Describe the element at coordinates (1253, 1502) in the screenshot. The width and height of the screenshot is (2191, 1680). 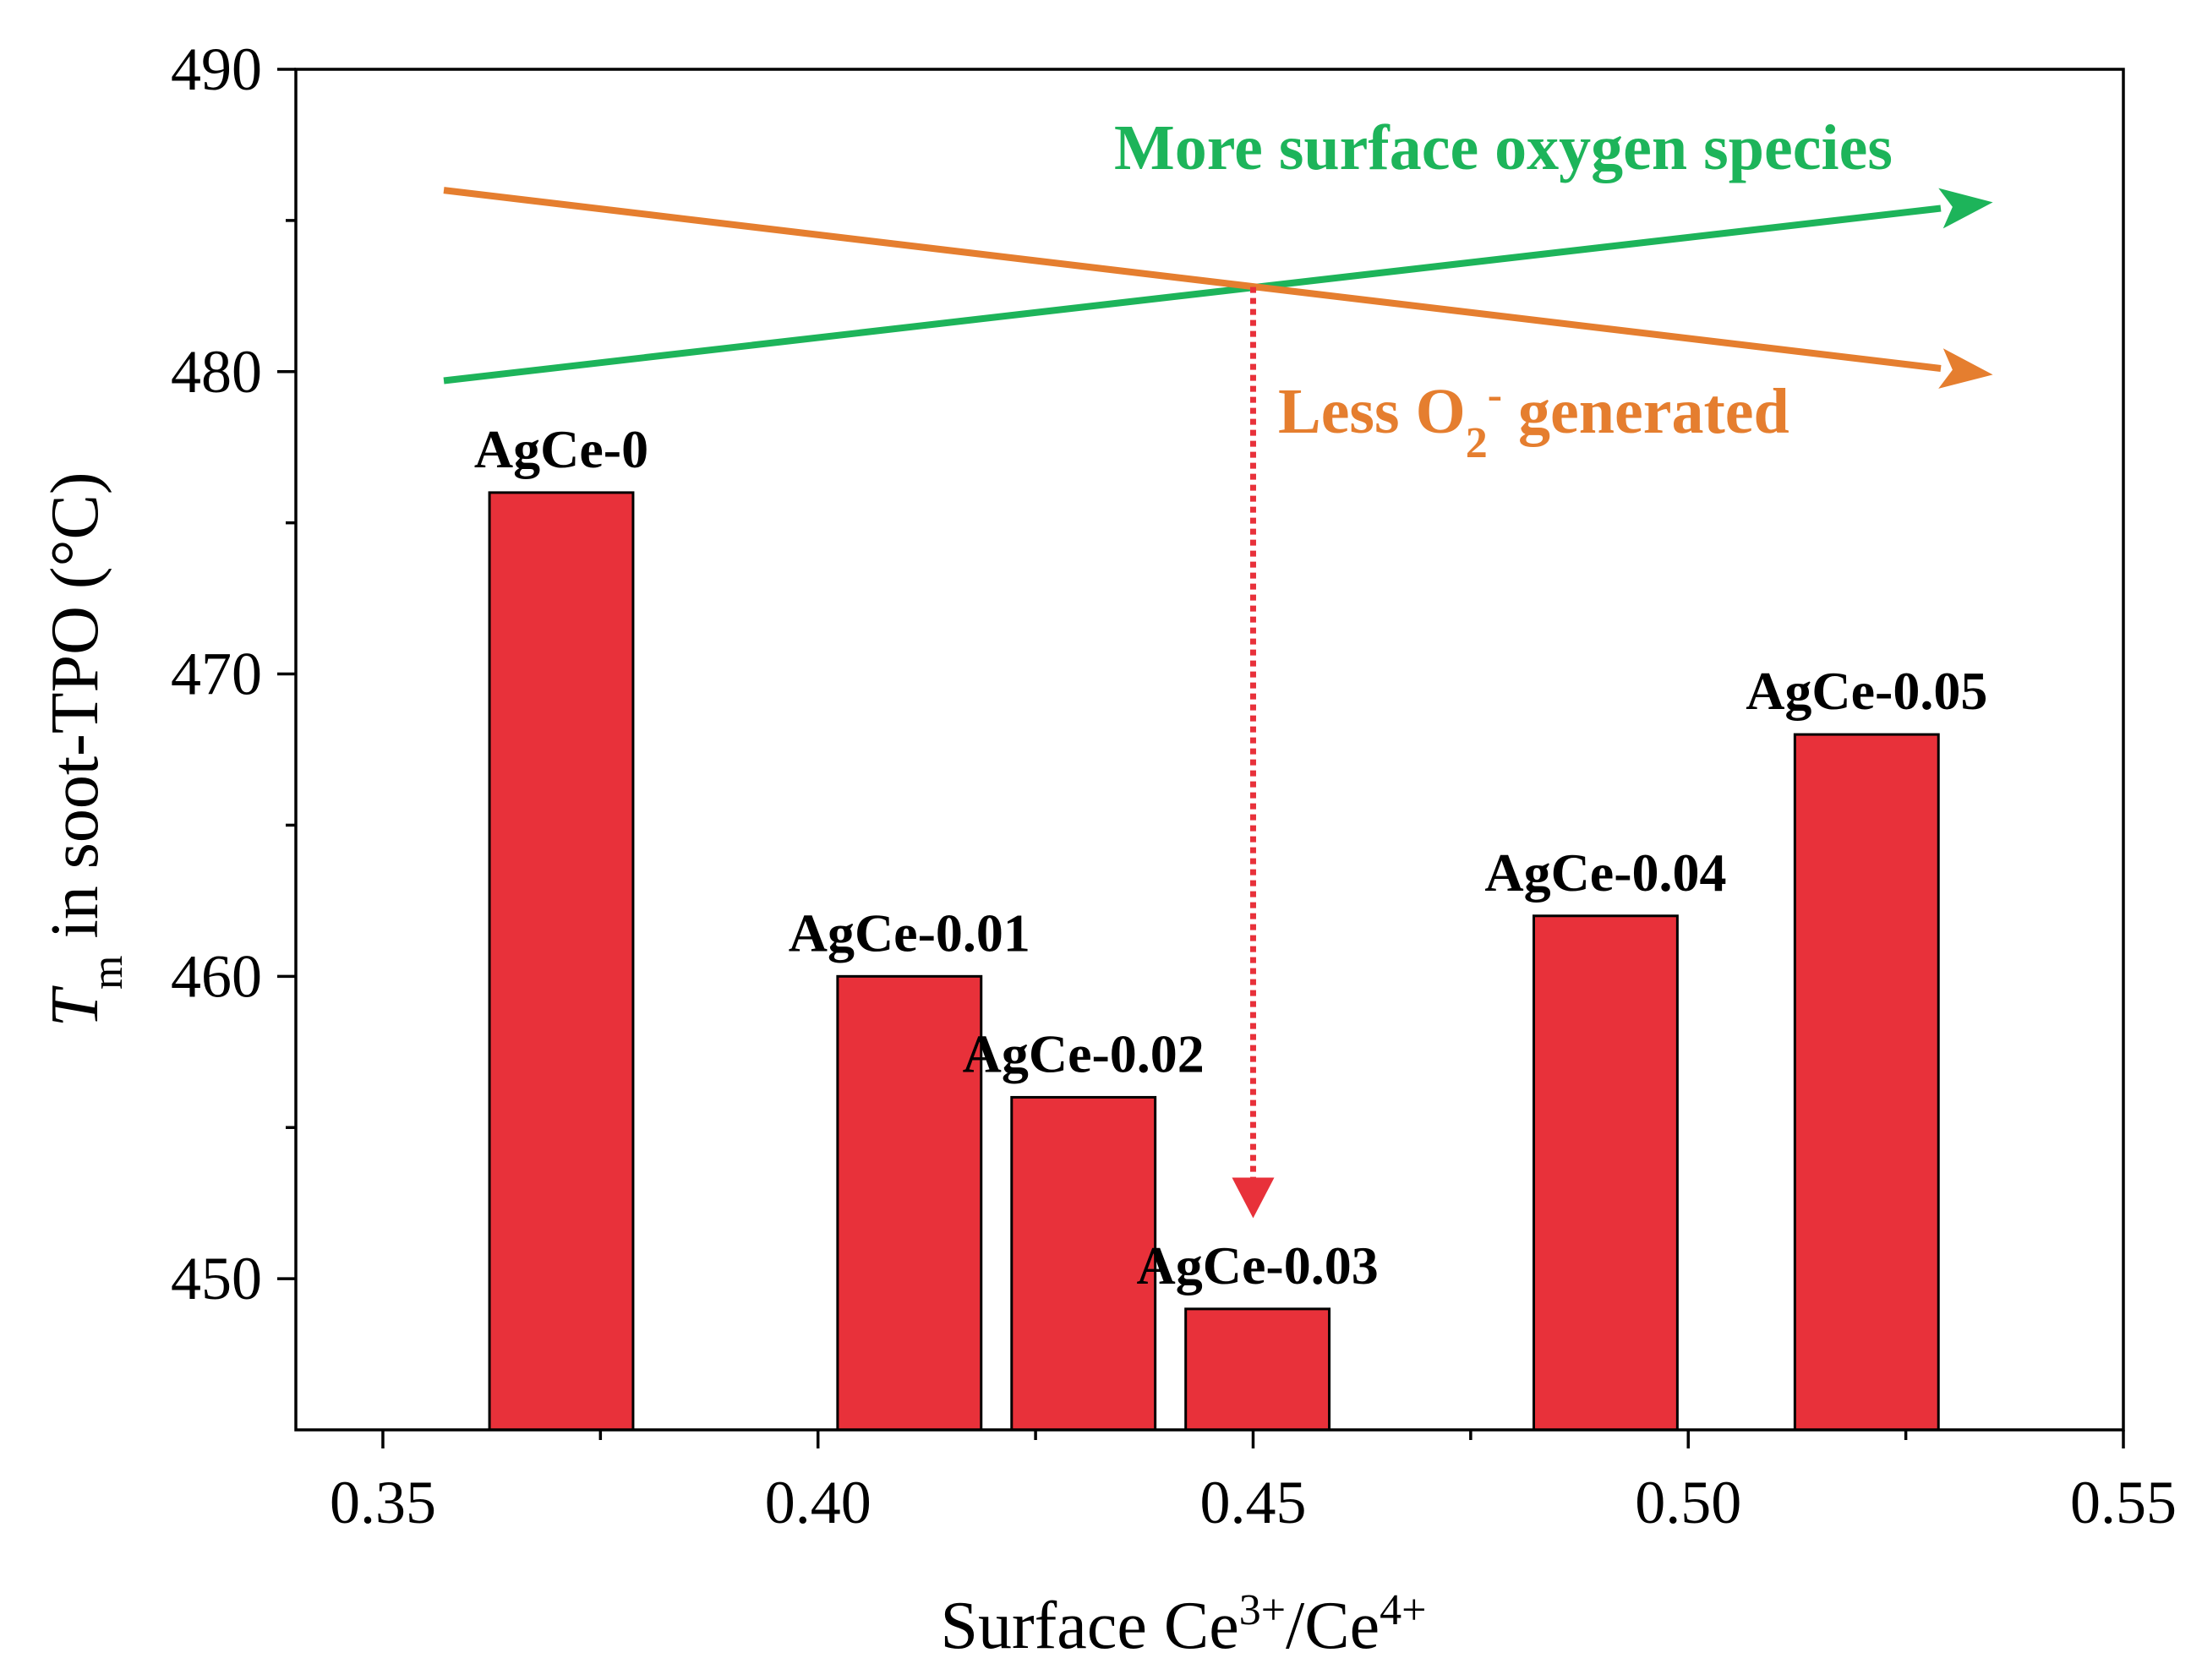
I see `x-tick-label: 0.45` at that location.